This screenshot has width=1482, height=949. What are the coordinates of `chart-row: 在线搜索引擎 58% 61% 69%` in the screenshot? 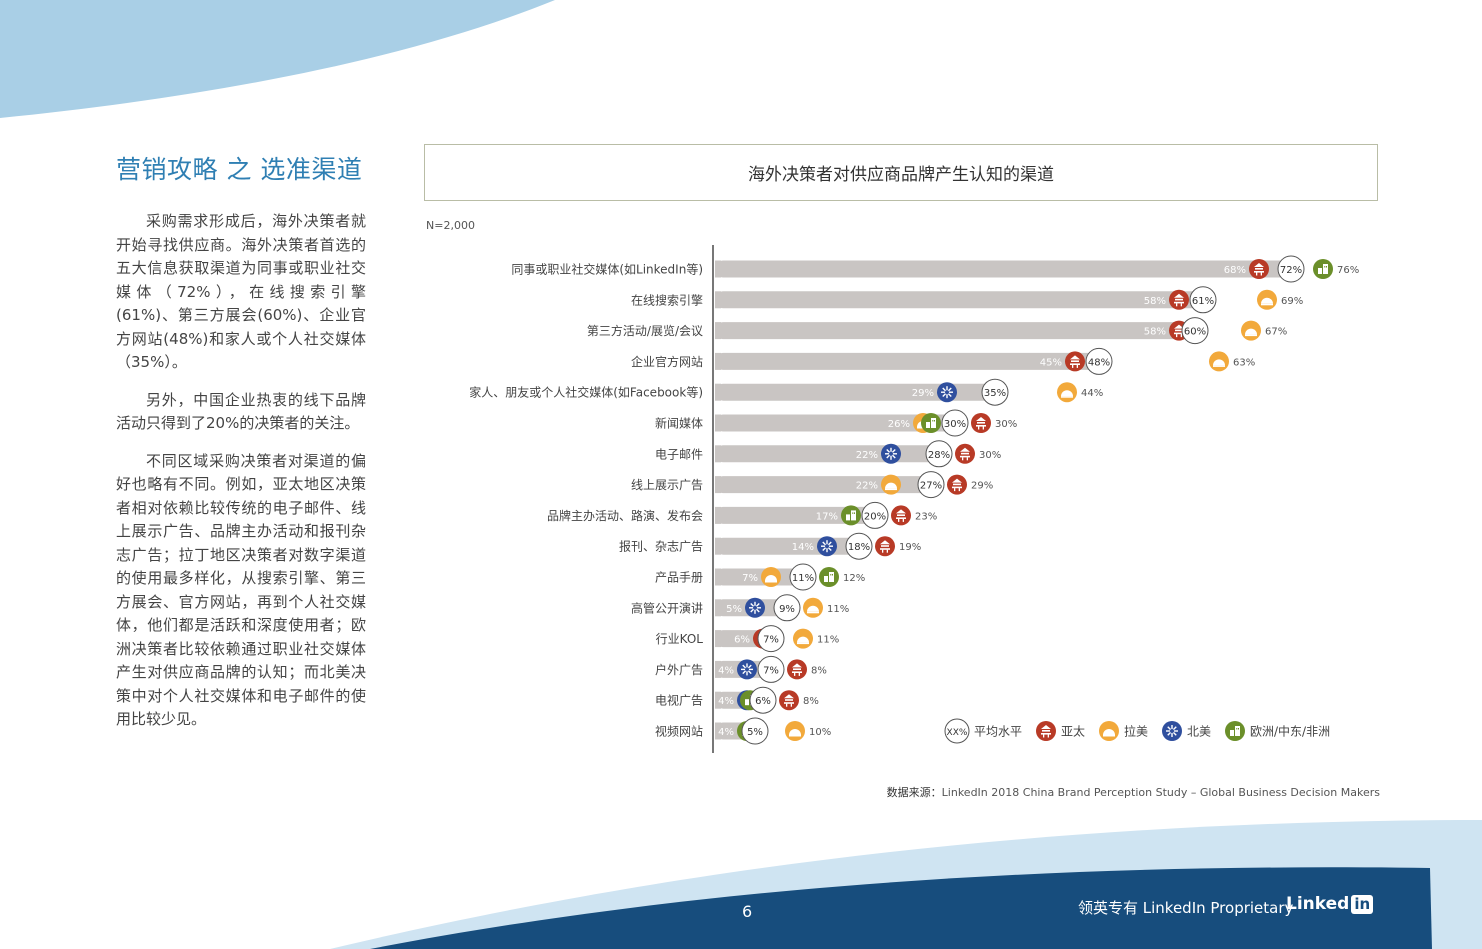 It's located at (967, 300).